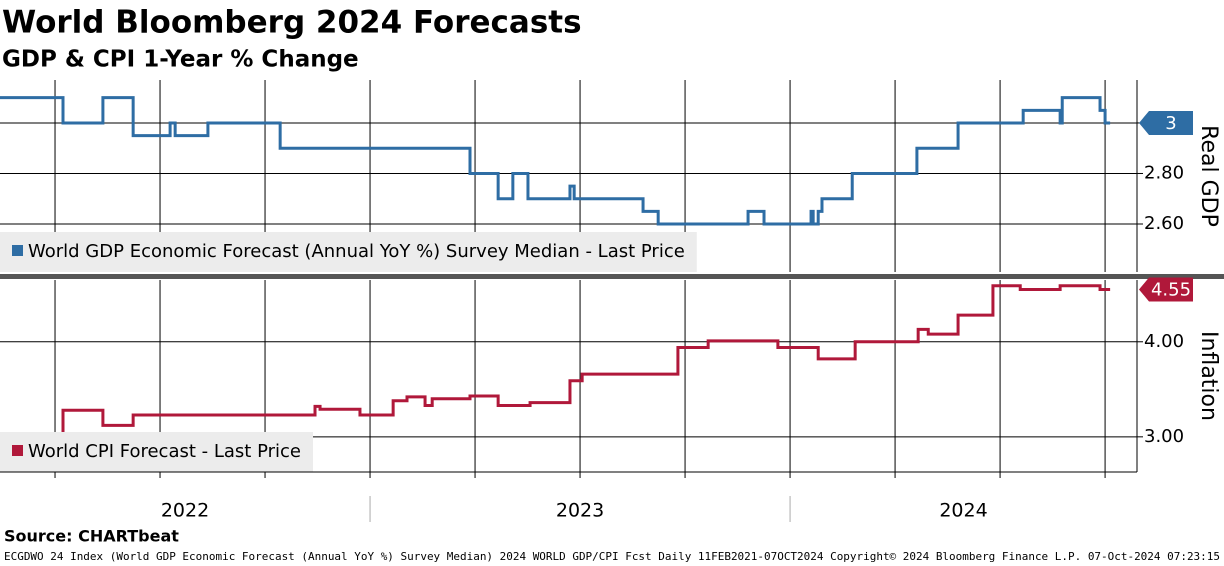 This screenshot has height=566, width=1224. What do you see at coordinates (164, 451) in the screenshot?
I see `legend-label: World CPI Forecast - Last Price` at bounding box center [164, 451].